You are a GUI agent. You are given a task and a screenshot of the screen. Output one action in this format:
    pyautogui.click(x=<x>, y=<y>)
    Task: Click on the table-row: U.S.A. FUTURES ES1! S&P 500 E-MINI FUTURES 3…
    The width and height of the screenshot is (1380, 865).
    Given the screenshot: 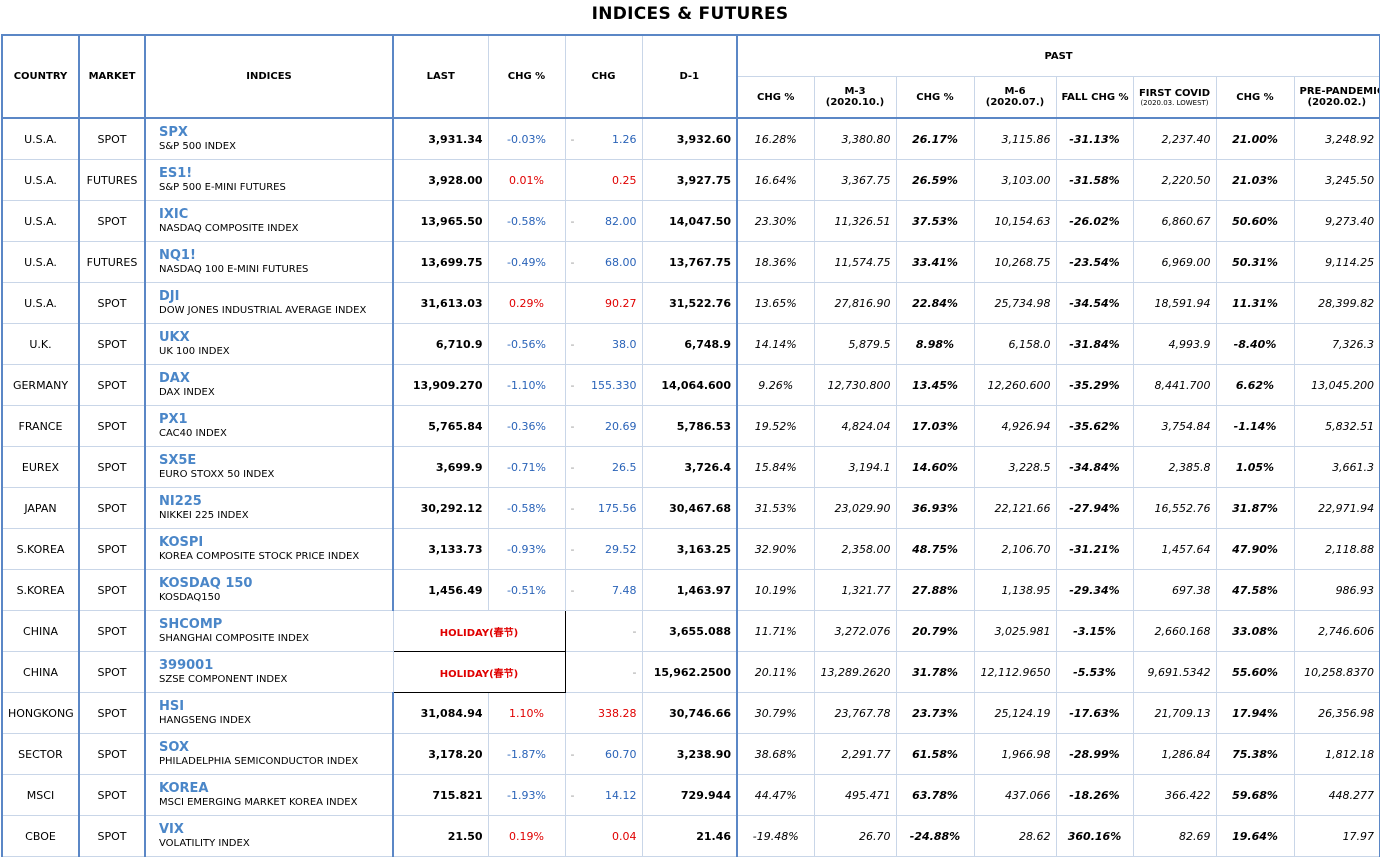 What is the action you would take?
    pyautogui.click(x=690, y=180)
    